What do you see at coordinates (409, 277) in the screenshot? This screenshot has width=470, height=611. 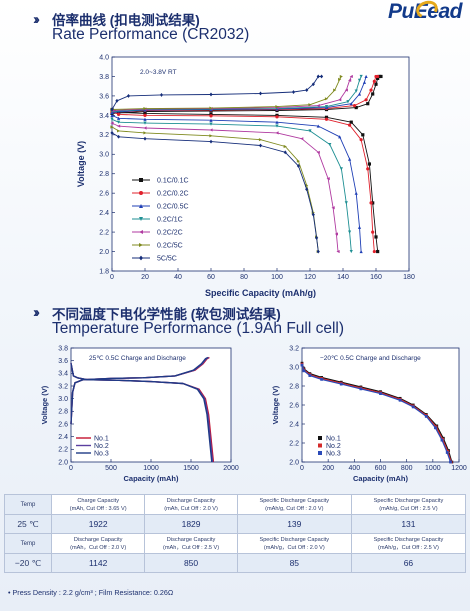 I see `x-tick-label: 180` at bounding box center [409, 277].